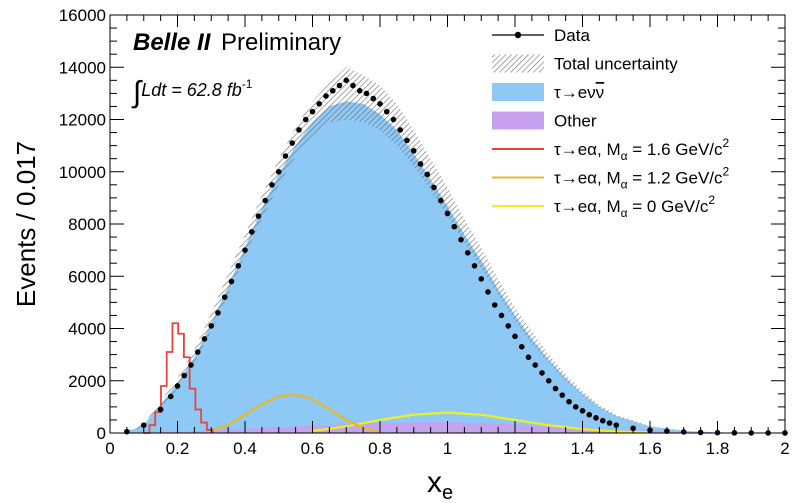 The image size is (792, 503). I want to click on legend-fill-swatch, so click(518, 92).